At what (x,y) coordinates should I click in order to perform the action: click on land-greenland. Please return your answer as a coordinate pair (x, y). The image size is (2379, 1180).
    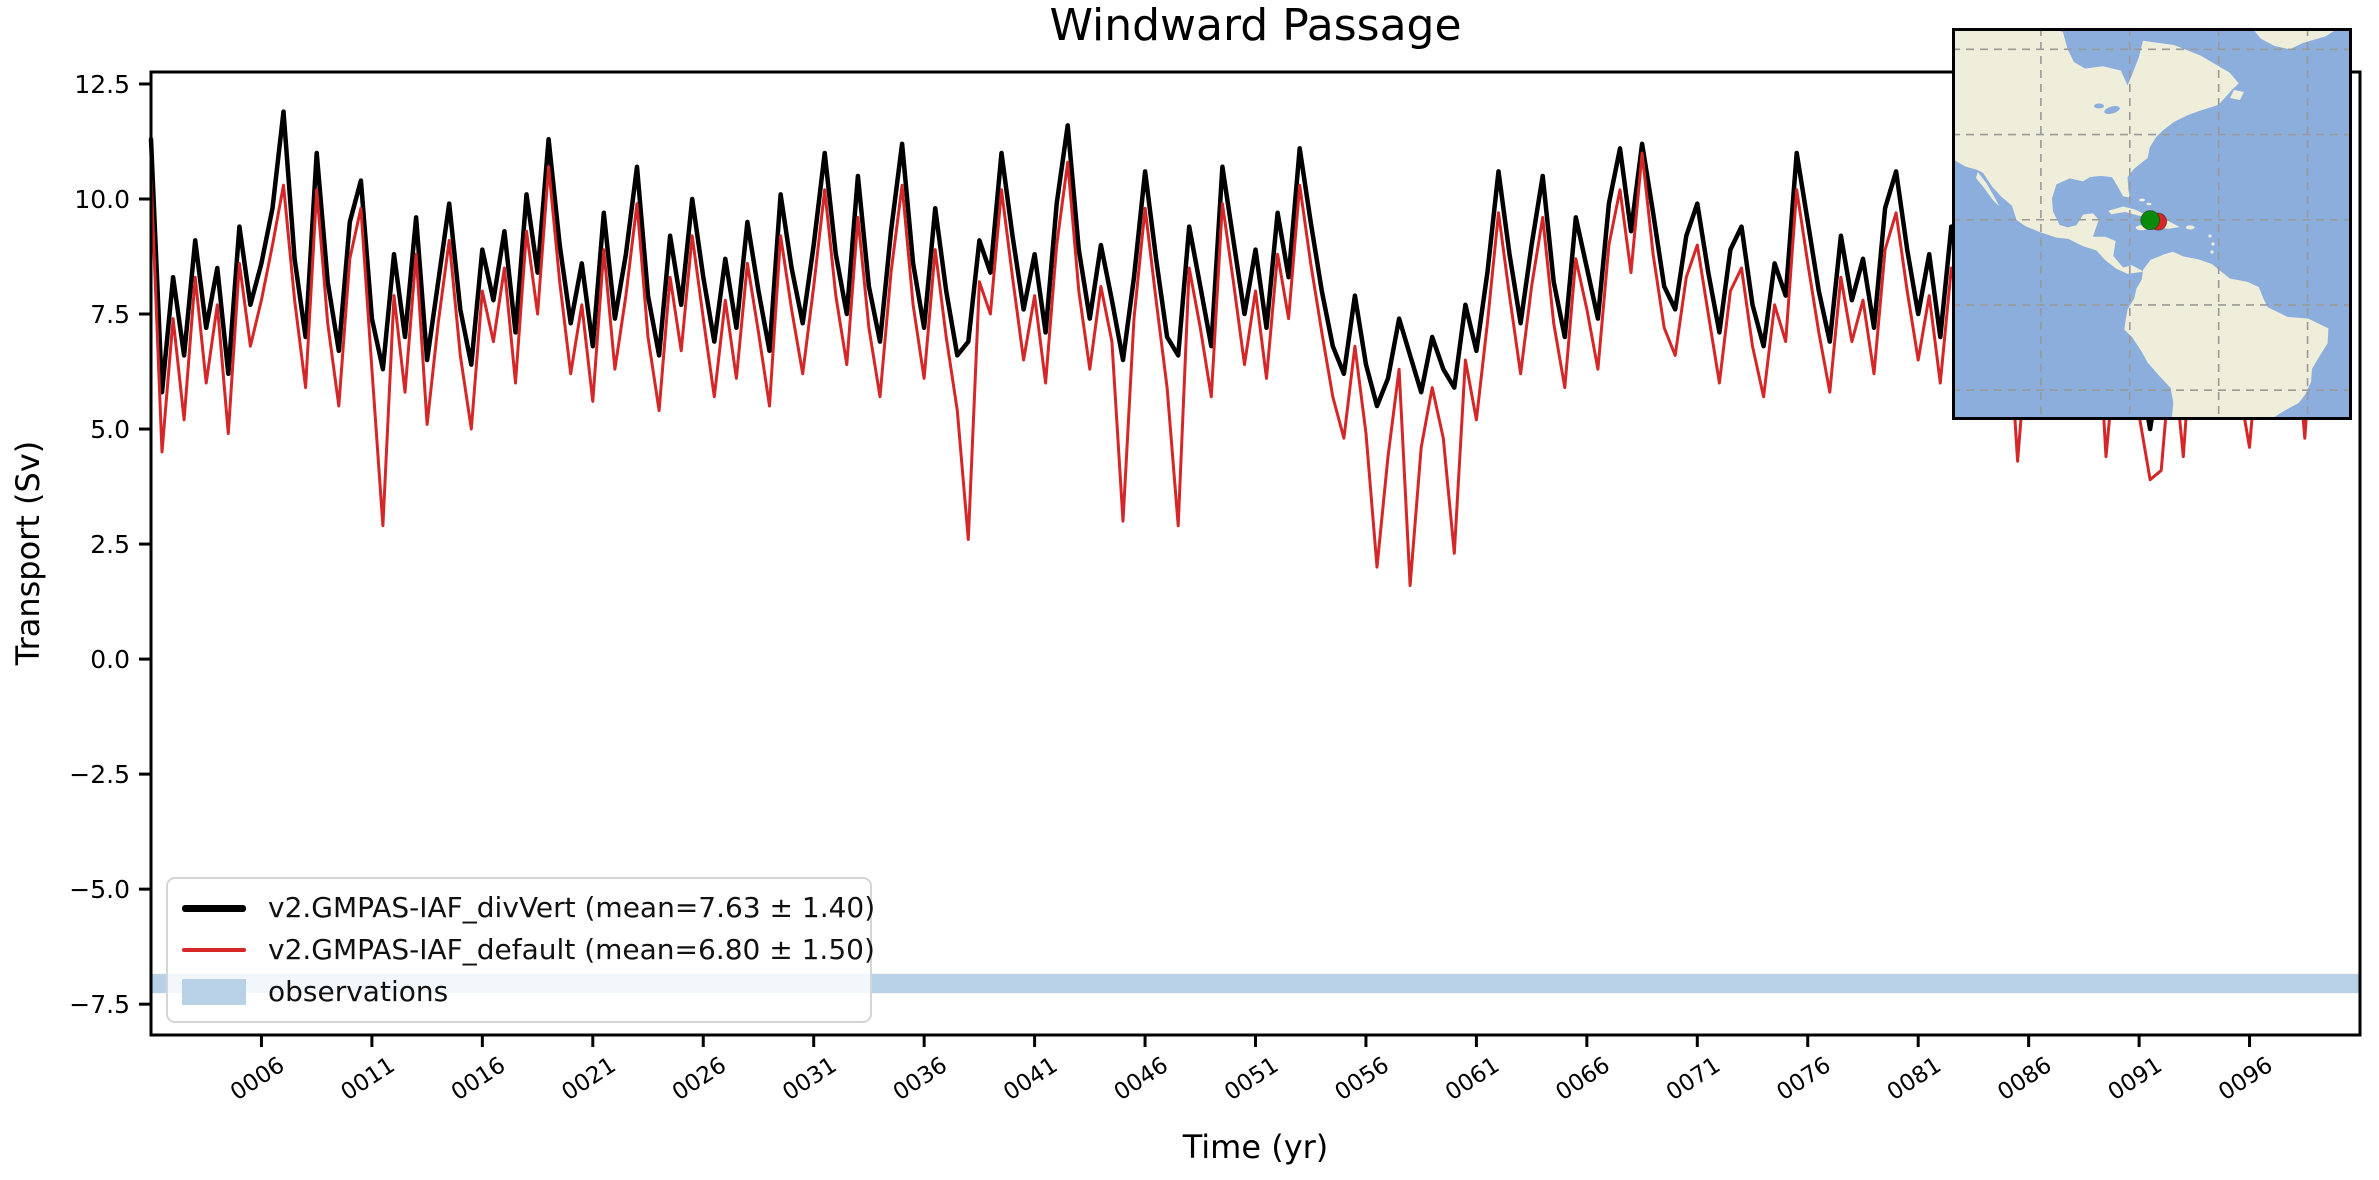
    Looking at the image, I should click on (2295, 39).